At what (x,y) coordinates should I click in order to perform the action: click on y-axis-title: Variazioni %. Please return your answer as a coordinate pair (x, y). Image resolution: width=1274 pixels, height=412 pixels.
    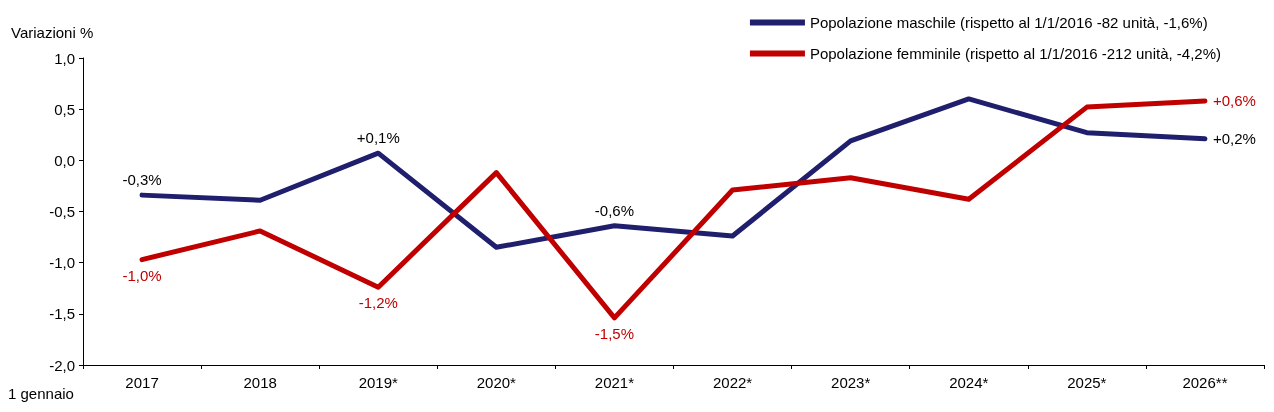
    Looking at the image, I should click on (52, 32).